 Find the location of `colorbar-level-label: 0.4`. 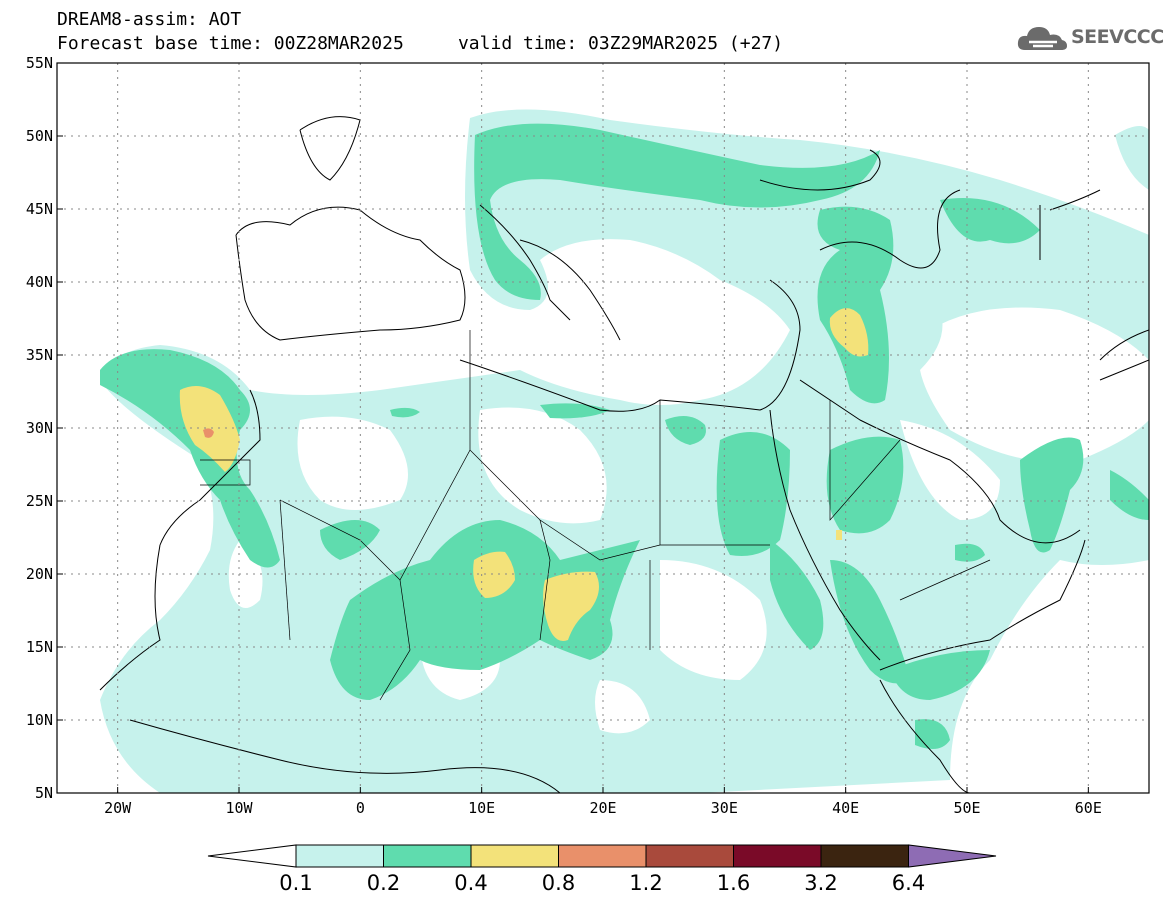

colorbar-level-label: 0.4 is located at coordinates (471, 883).